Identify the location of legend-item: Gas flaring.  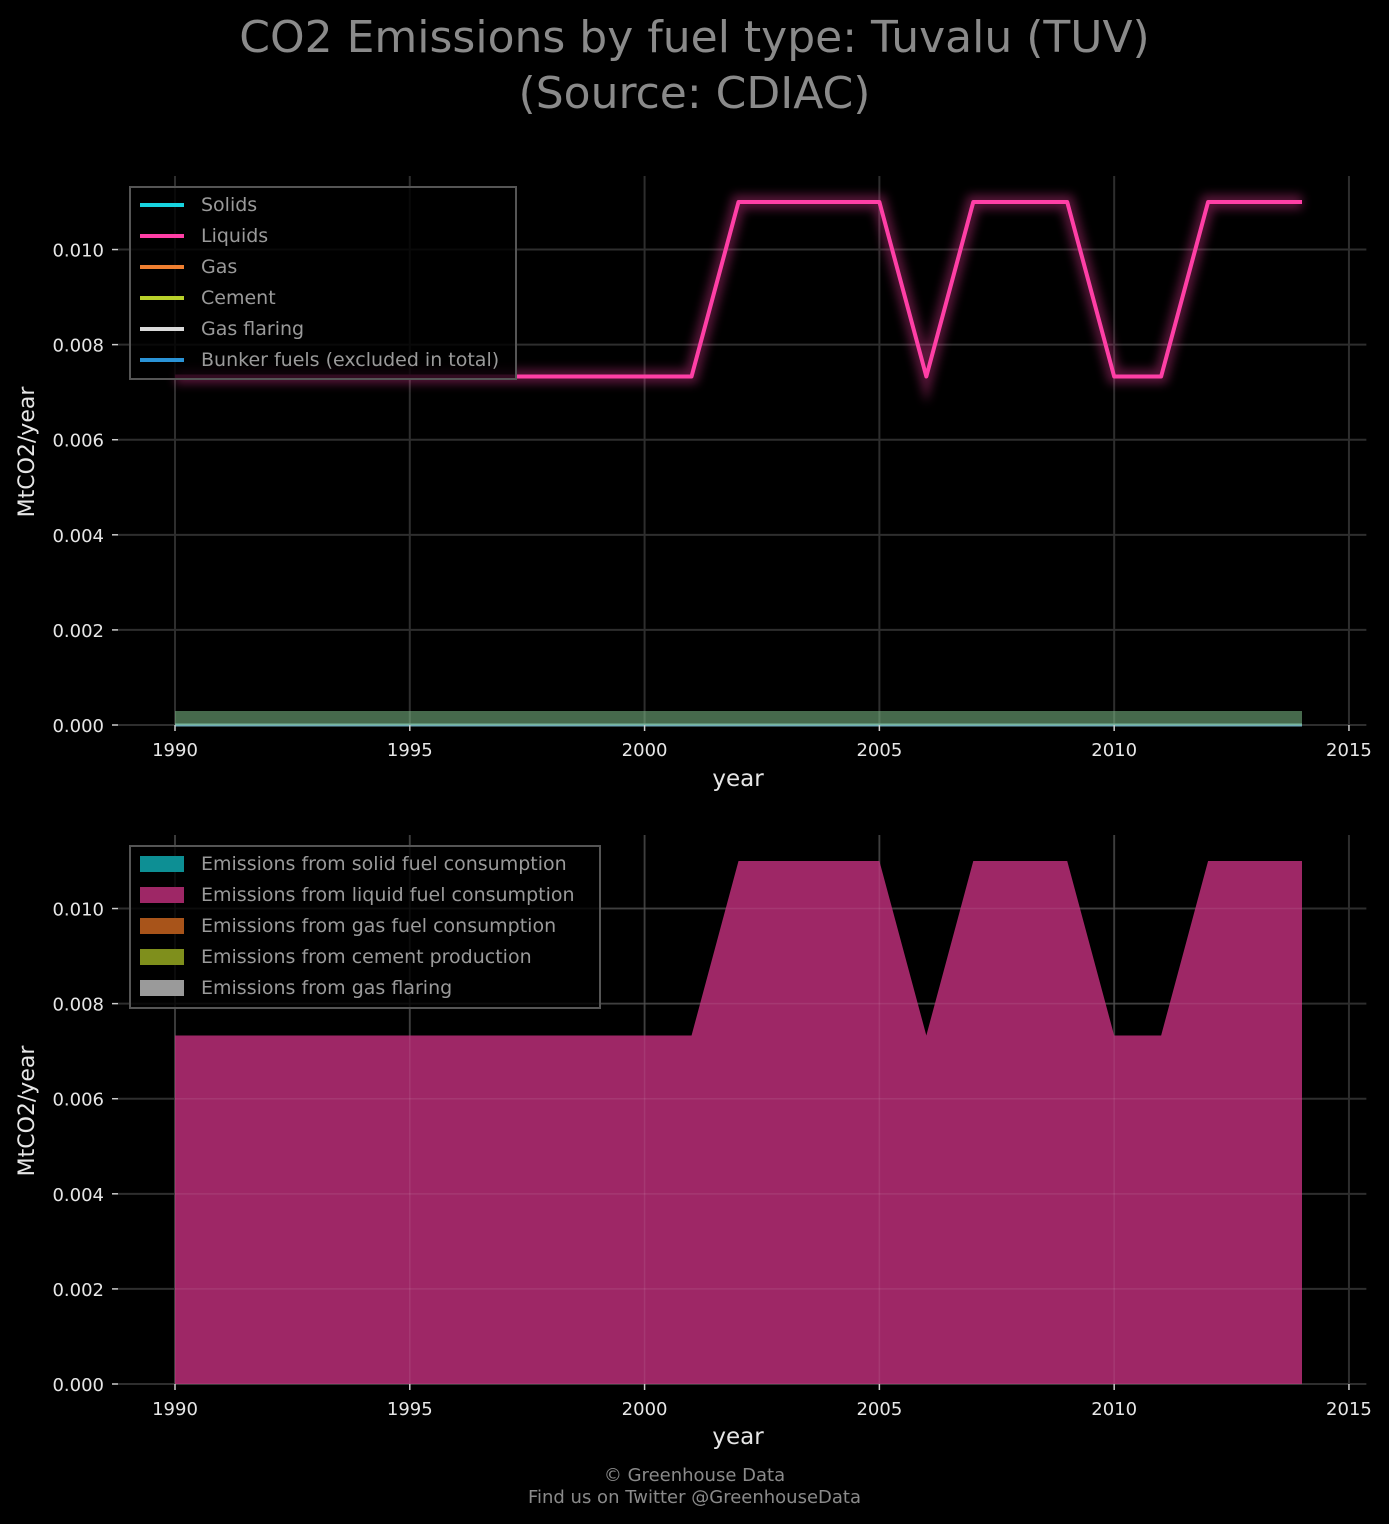
(222, 329).